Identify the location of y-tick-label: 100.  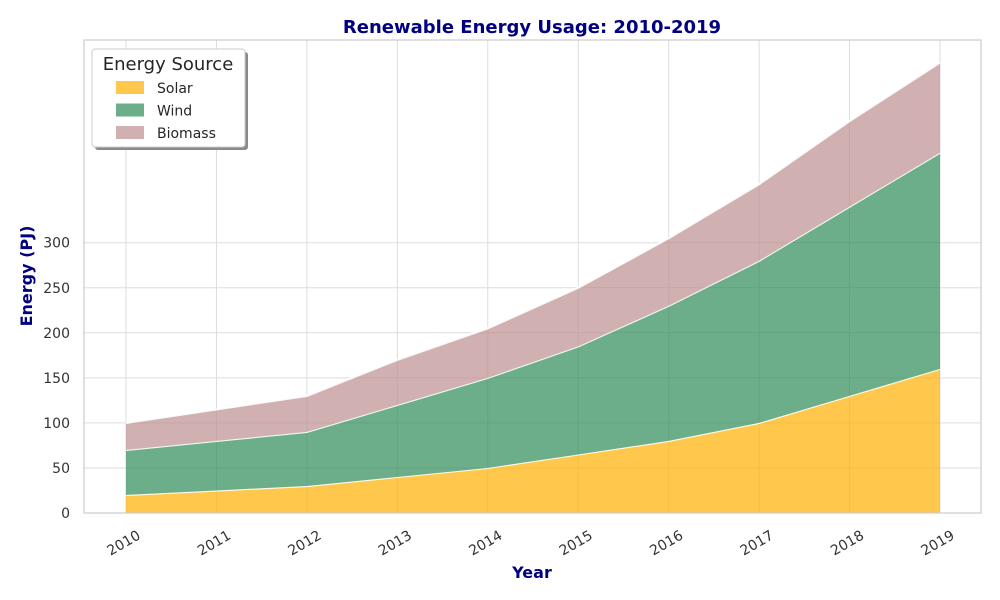
(56, 424).